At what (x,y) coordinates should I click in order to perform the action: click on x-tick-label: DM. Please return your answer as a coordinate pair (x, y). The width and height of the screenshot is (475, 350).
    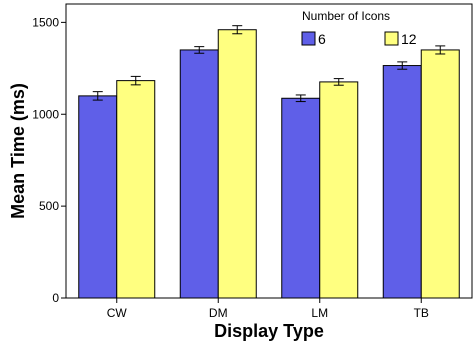
    Looking at the image, I should click on (218, 313).